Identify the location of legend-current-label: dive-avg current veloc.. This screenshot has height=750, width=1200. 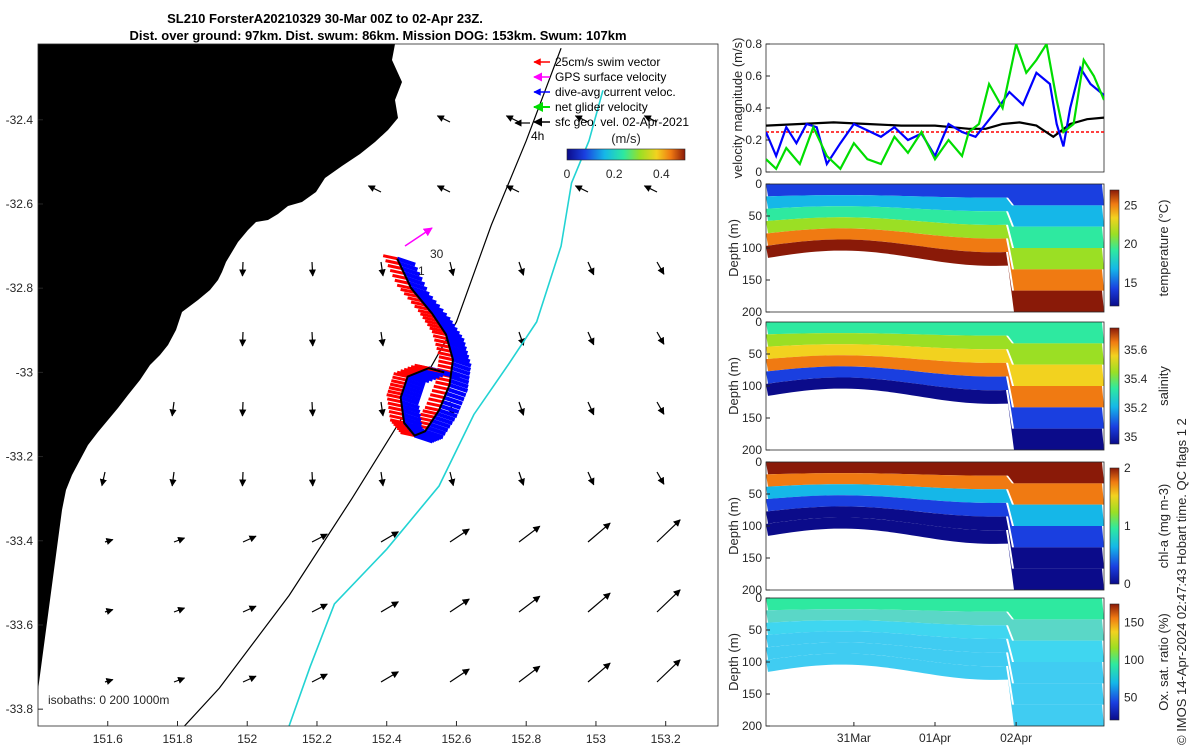
(615, 92).